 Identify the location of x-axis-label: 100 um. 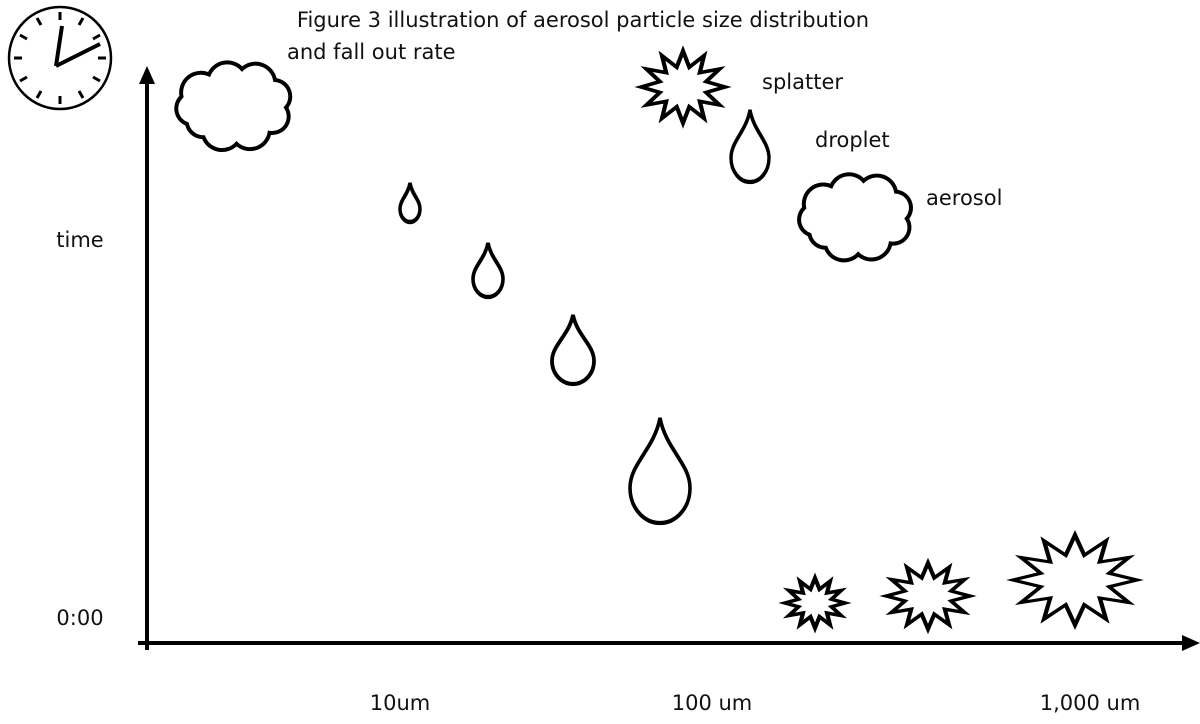
(712, 703).